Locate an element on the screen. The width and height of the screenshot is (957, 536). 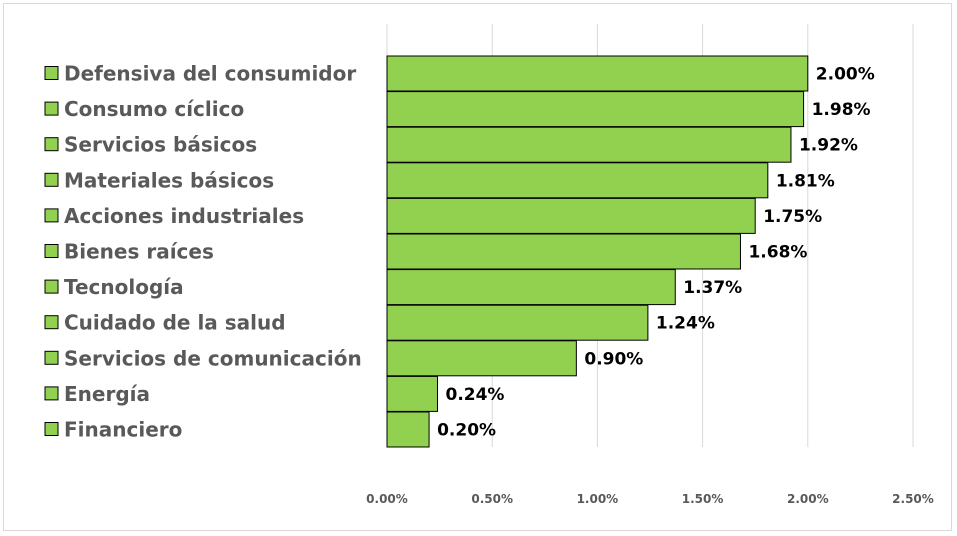
data-label: 1.75% is located at coordinates (792, 217).